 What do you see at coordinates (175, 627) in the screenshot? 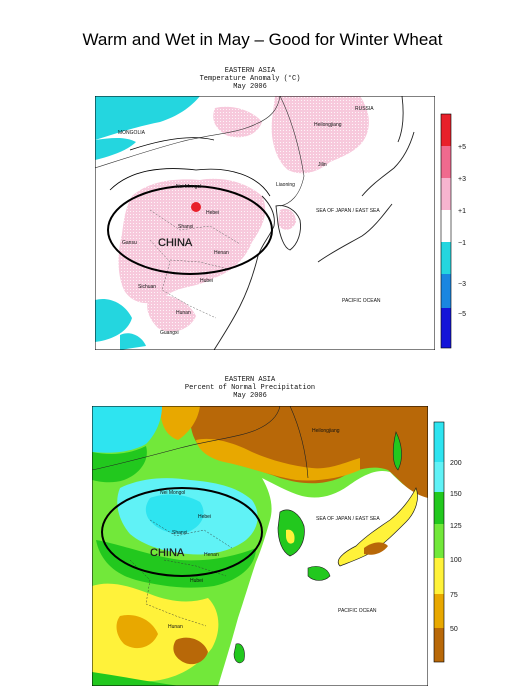
I see `label-hunan-precip: Hunan` at bounding box center [175, 627].